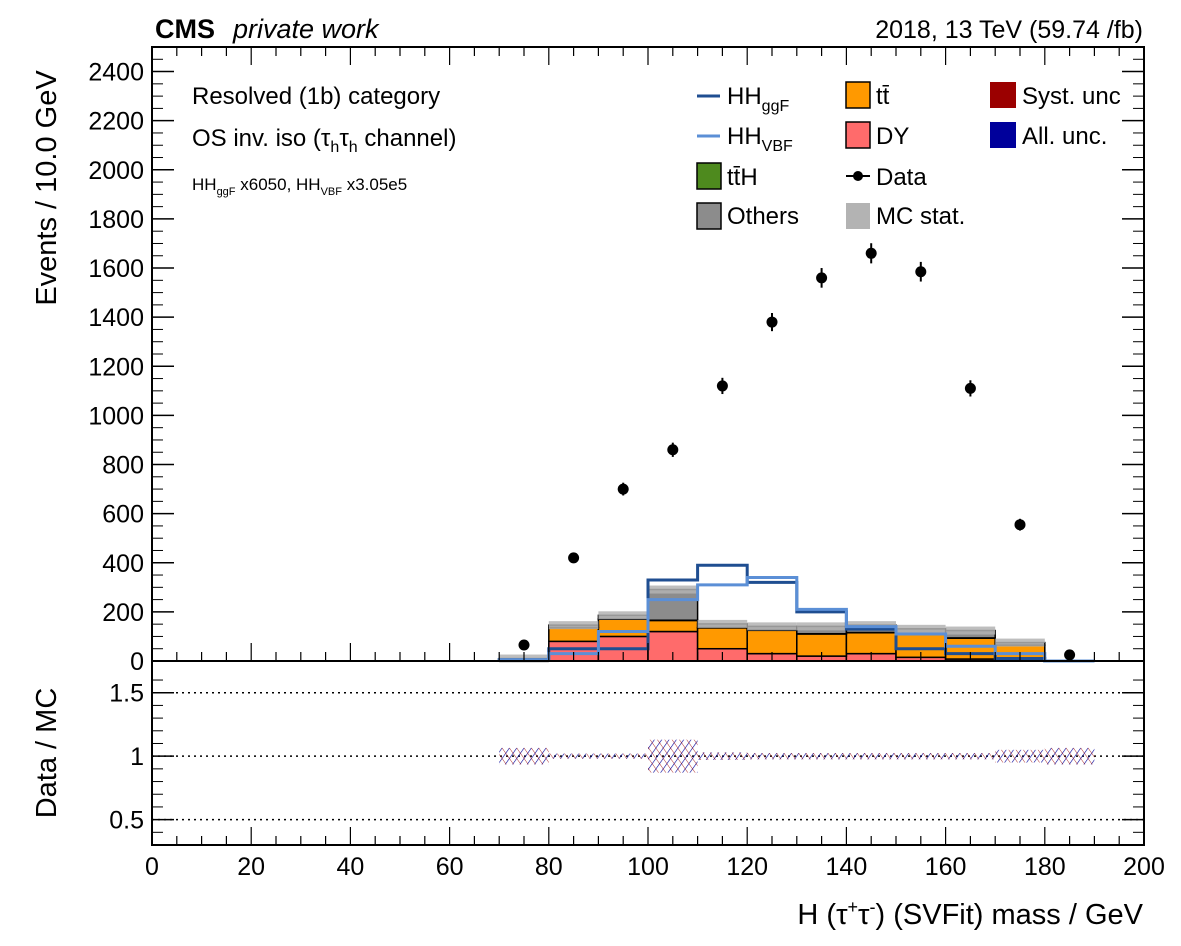 This screenshot has height=946, width=1181. What do you see at coordinates (137, 757) in the screenshot?
I see `ratio-y-tick-label-1: 1` at bounding box center [137, 757].